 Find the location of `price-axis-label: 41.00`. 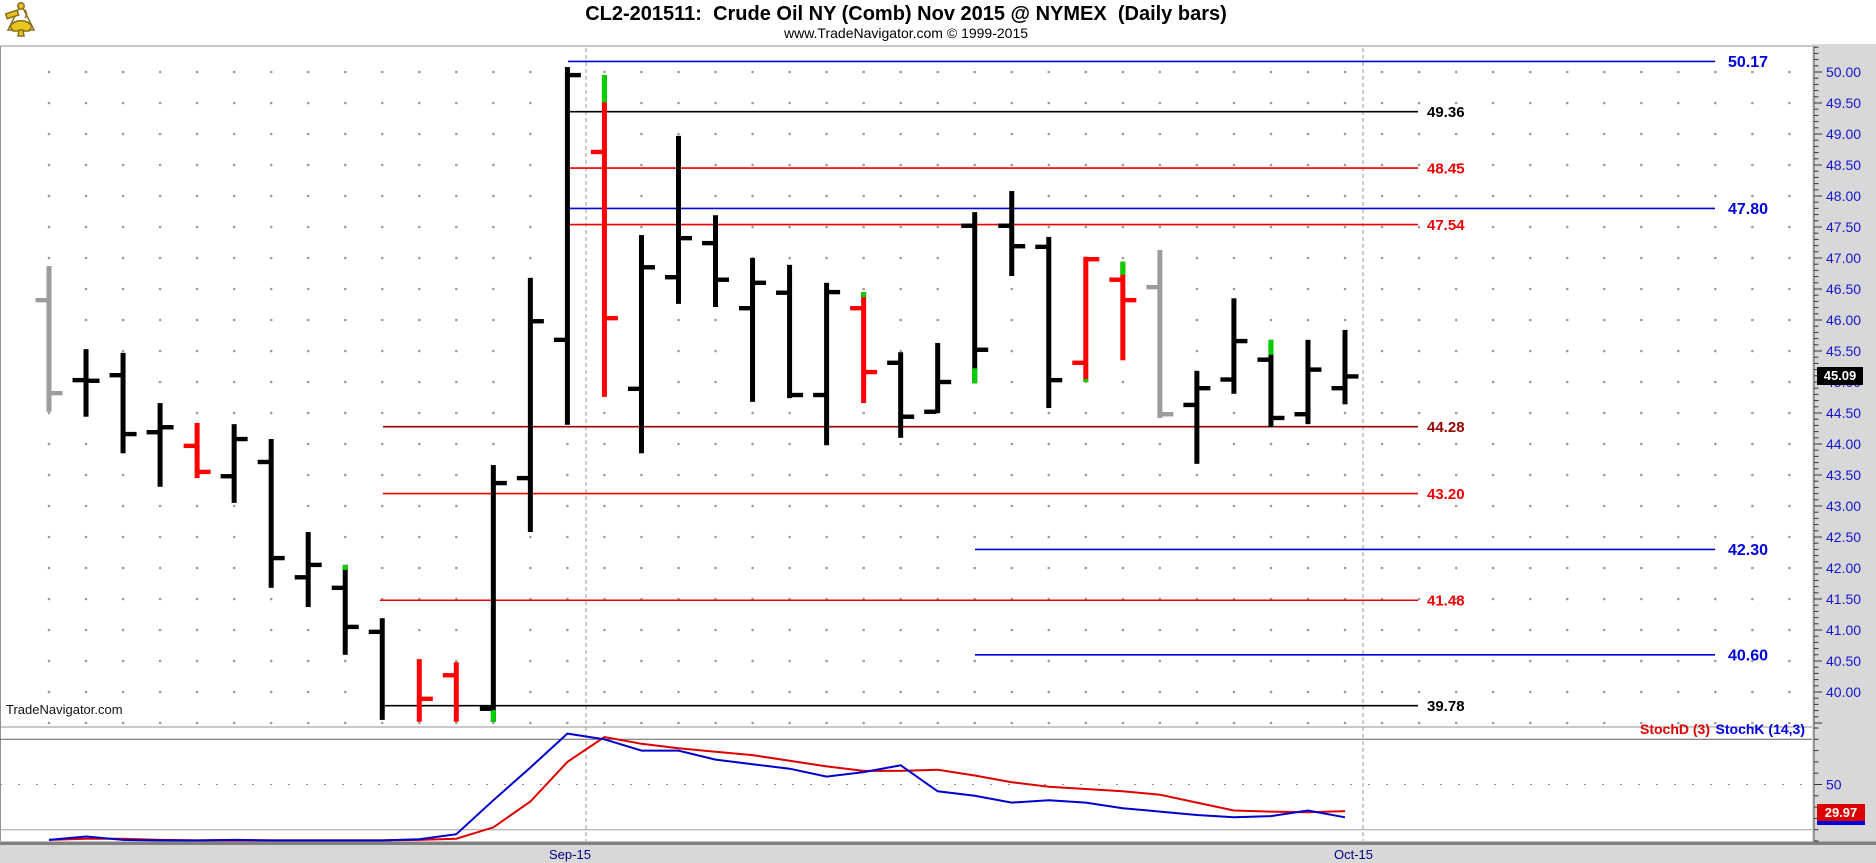

price-axis-label: 41.00 is located at coordinates (1843, 630).